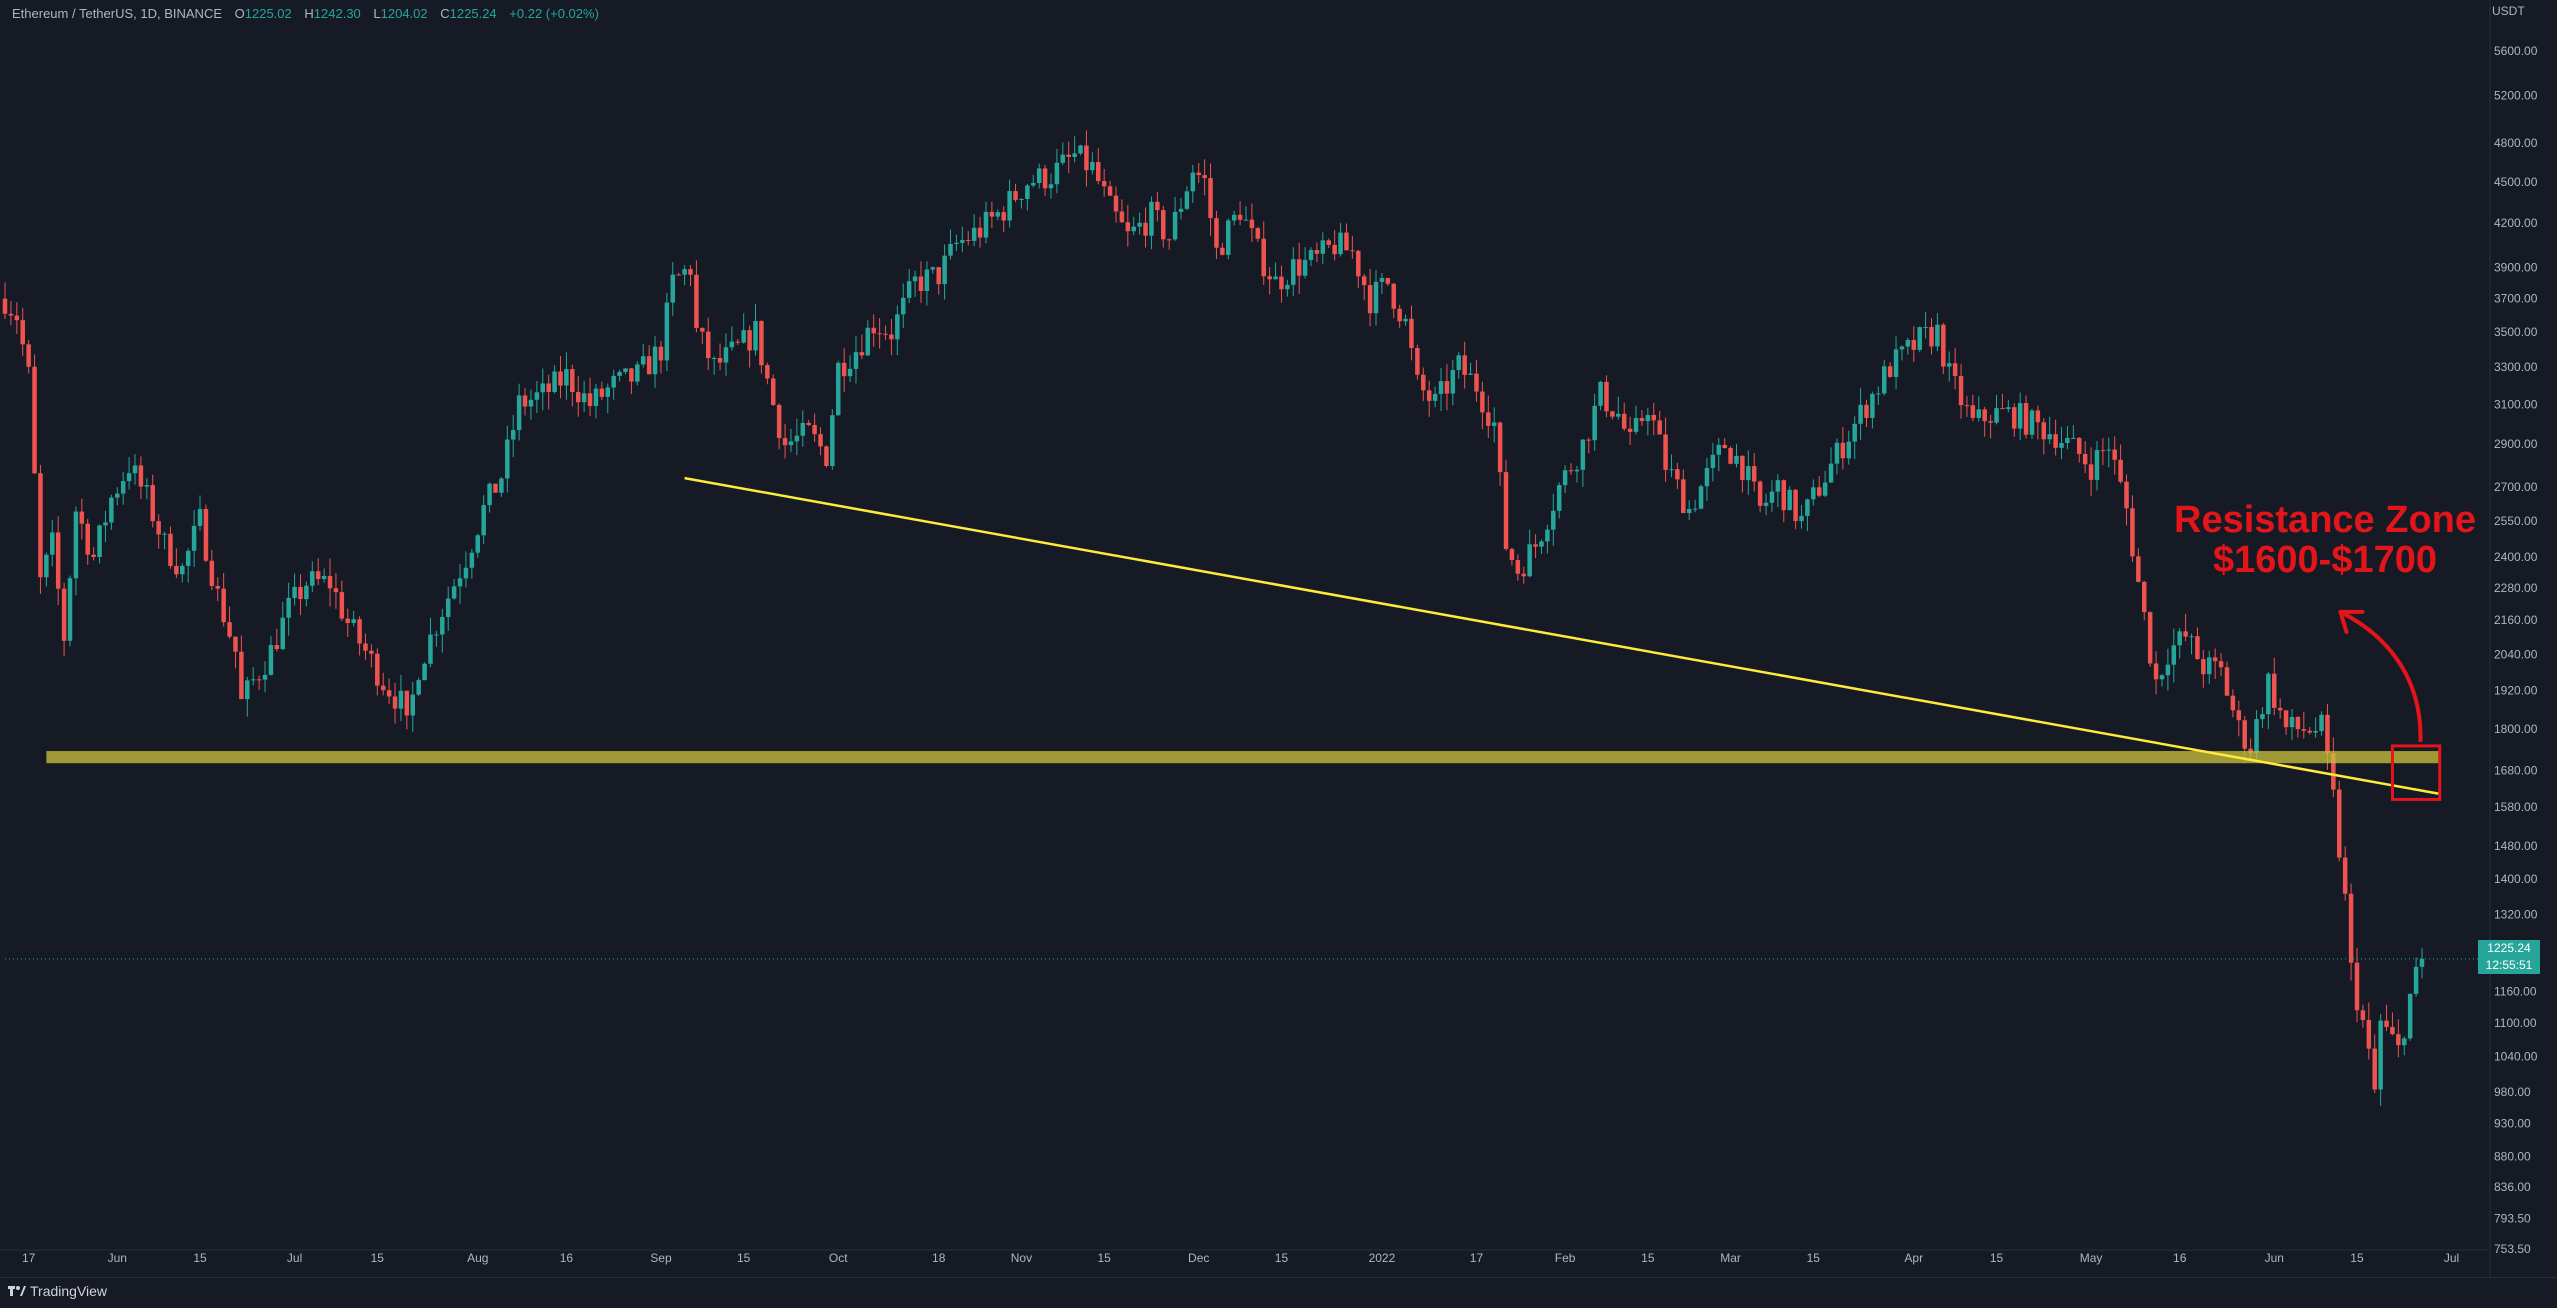 The image size is (2557, 1308). I want to click on resistance-annotation: Resistance Zone $1600-$1700, so click(2325, 540).